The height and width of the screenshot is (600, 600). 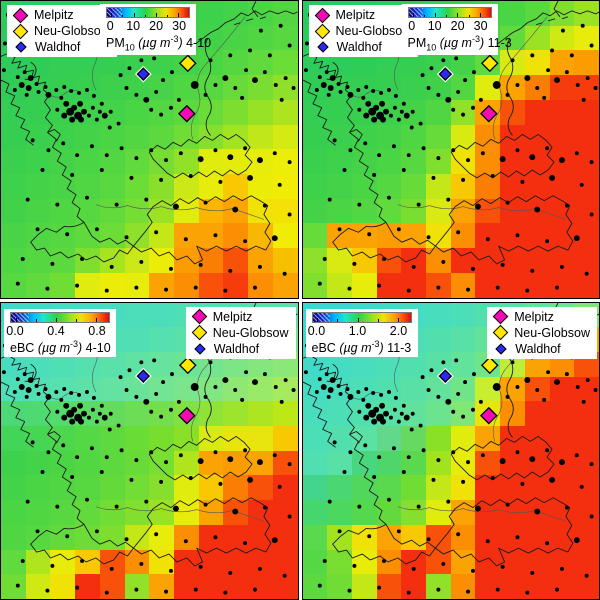 What do you see at coordinates (361, 346) in the screenshot?
I see `colorbar-label: eBC (µg m-3) 11-3` at bounding box center [361, 346].